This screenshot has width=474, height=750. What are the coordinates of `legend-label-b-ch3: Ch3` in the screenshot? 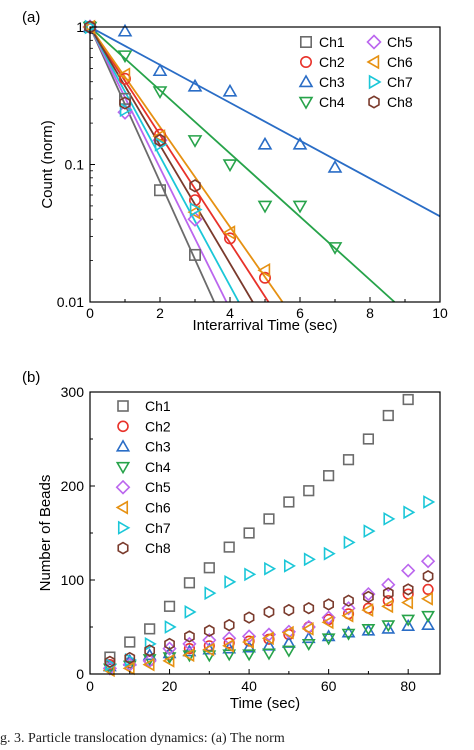 It's located at (158, 447).